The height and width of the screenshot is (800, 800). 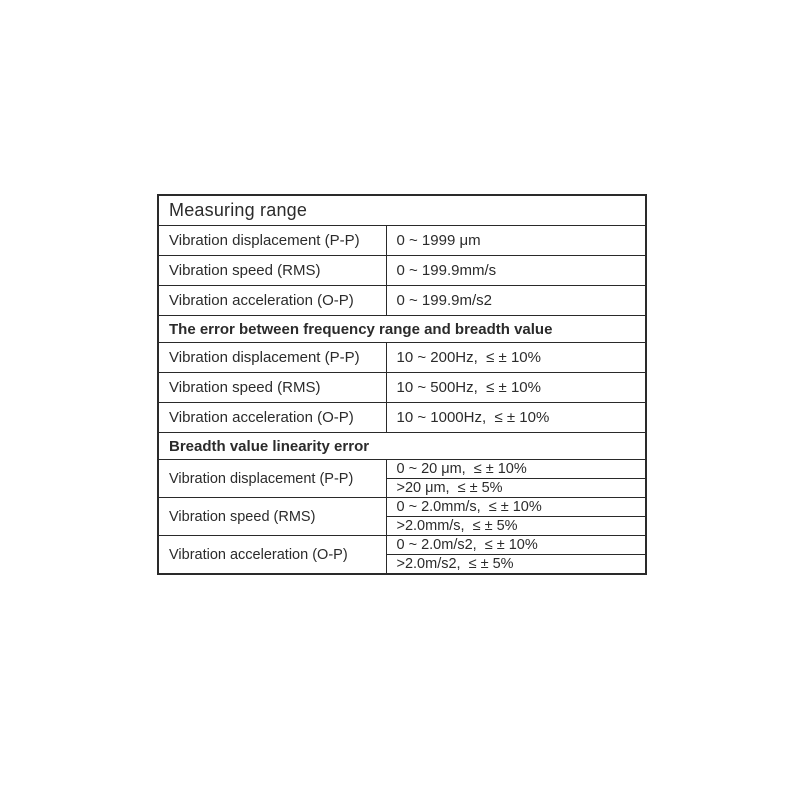 I want to click on table-row: >2.0mm/s, ≤ ± 5%, so click(x=402, y=526).